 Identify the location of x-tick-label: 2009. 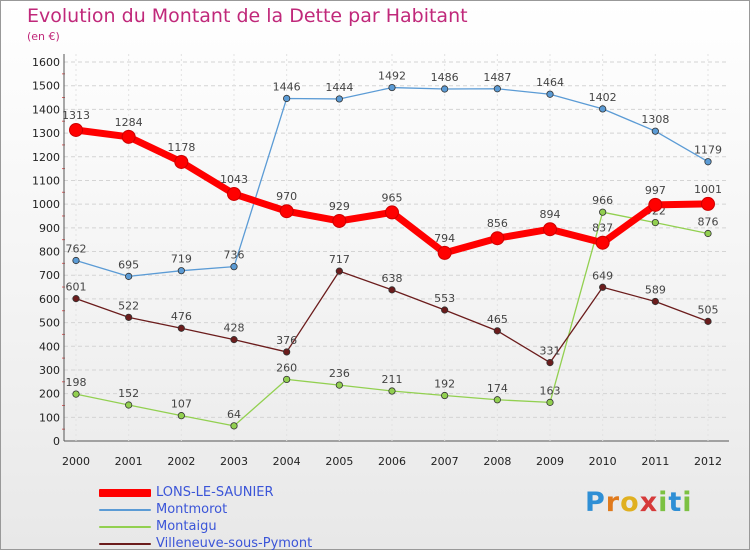
(550, 461).